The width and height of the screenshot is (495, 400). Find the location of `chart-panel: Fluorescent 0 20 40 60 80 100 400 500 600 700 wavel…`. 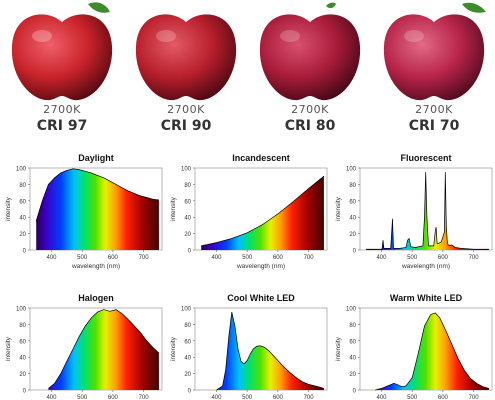

chart-panel: Fluorescent 0 20 40 60 80 100 400 500 600 700 wavel… is located at coordinates (414, 211).